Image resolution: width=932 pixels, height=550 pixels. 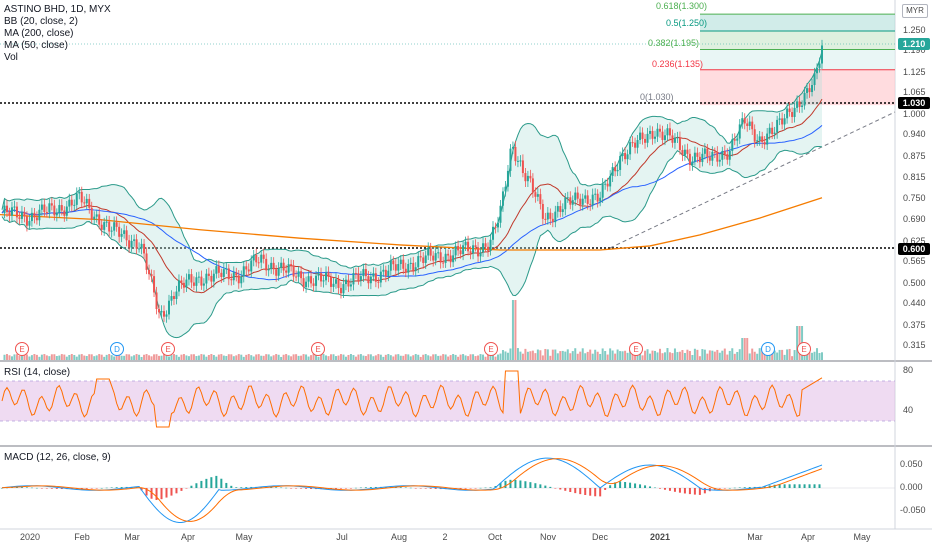 I want to click on legend-ma50: MA (50, close), so click(x=36, y=45).